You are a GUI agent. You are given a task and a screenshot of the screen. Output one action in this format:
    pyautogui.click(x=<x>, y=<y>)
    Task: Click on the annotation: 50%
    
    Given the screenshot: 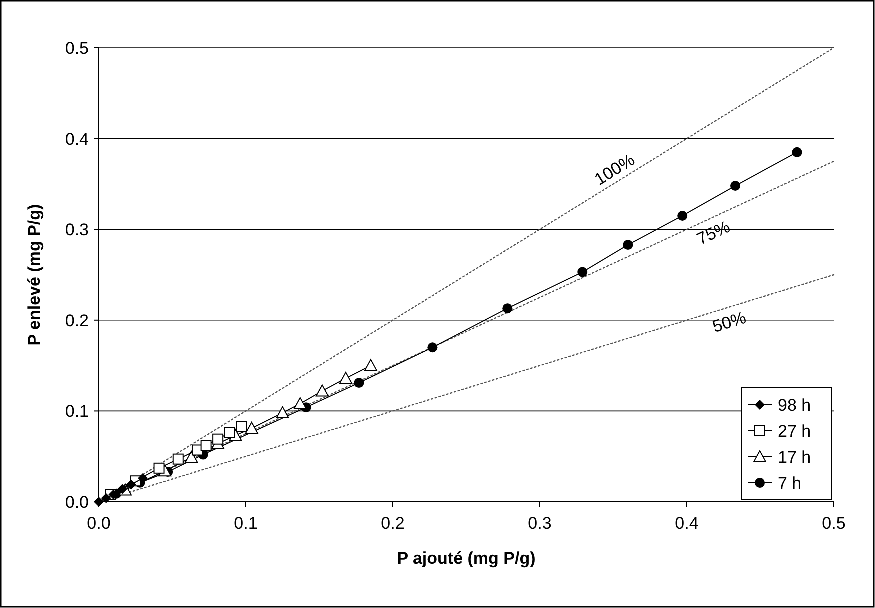 What is the action you would take?
    pyautogui.click(x=729, y=322)
    